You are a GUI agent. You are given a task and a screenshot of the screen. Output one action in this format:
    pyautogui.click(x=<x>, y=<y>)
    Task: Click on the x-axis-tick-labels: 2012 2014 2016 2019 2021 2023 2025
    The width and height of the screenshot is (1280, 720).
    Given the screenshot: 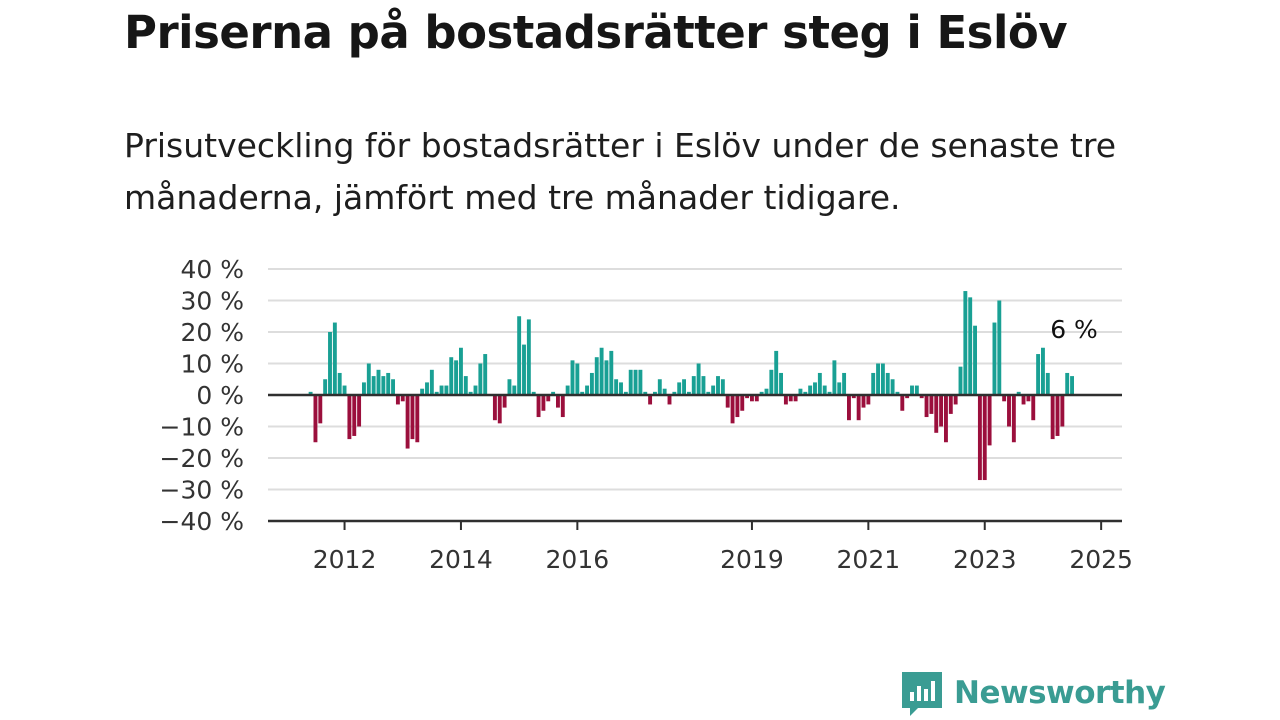 What is the action you would take?
    pyautogui.click(x=723, y=559)
    